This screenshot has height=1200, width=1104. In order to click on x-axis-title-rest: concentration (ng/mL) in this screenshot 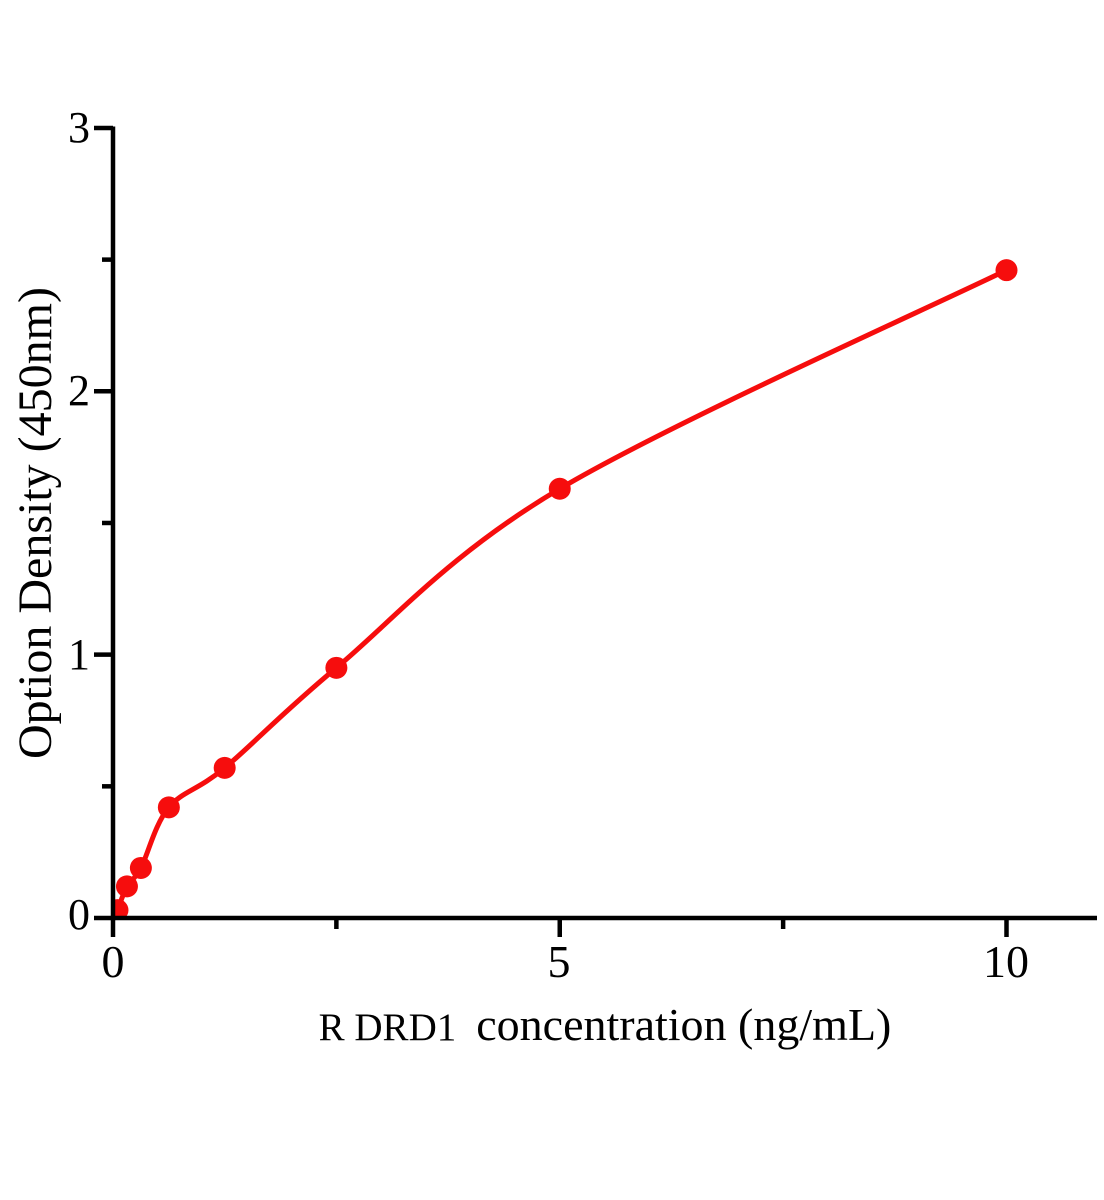, I will do `click(684, 1024)`.